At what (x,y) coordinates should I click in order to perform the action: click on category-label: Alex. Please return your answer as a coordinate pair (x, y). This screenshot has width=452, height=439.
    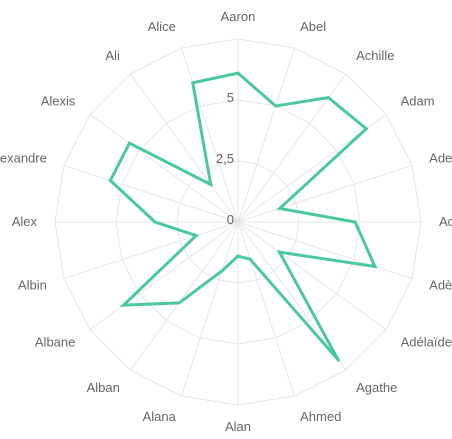
    Looking at the image, I should click on (25, 221).